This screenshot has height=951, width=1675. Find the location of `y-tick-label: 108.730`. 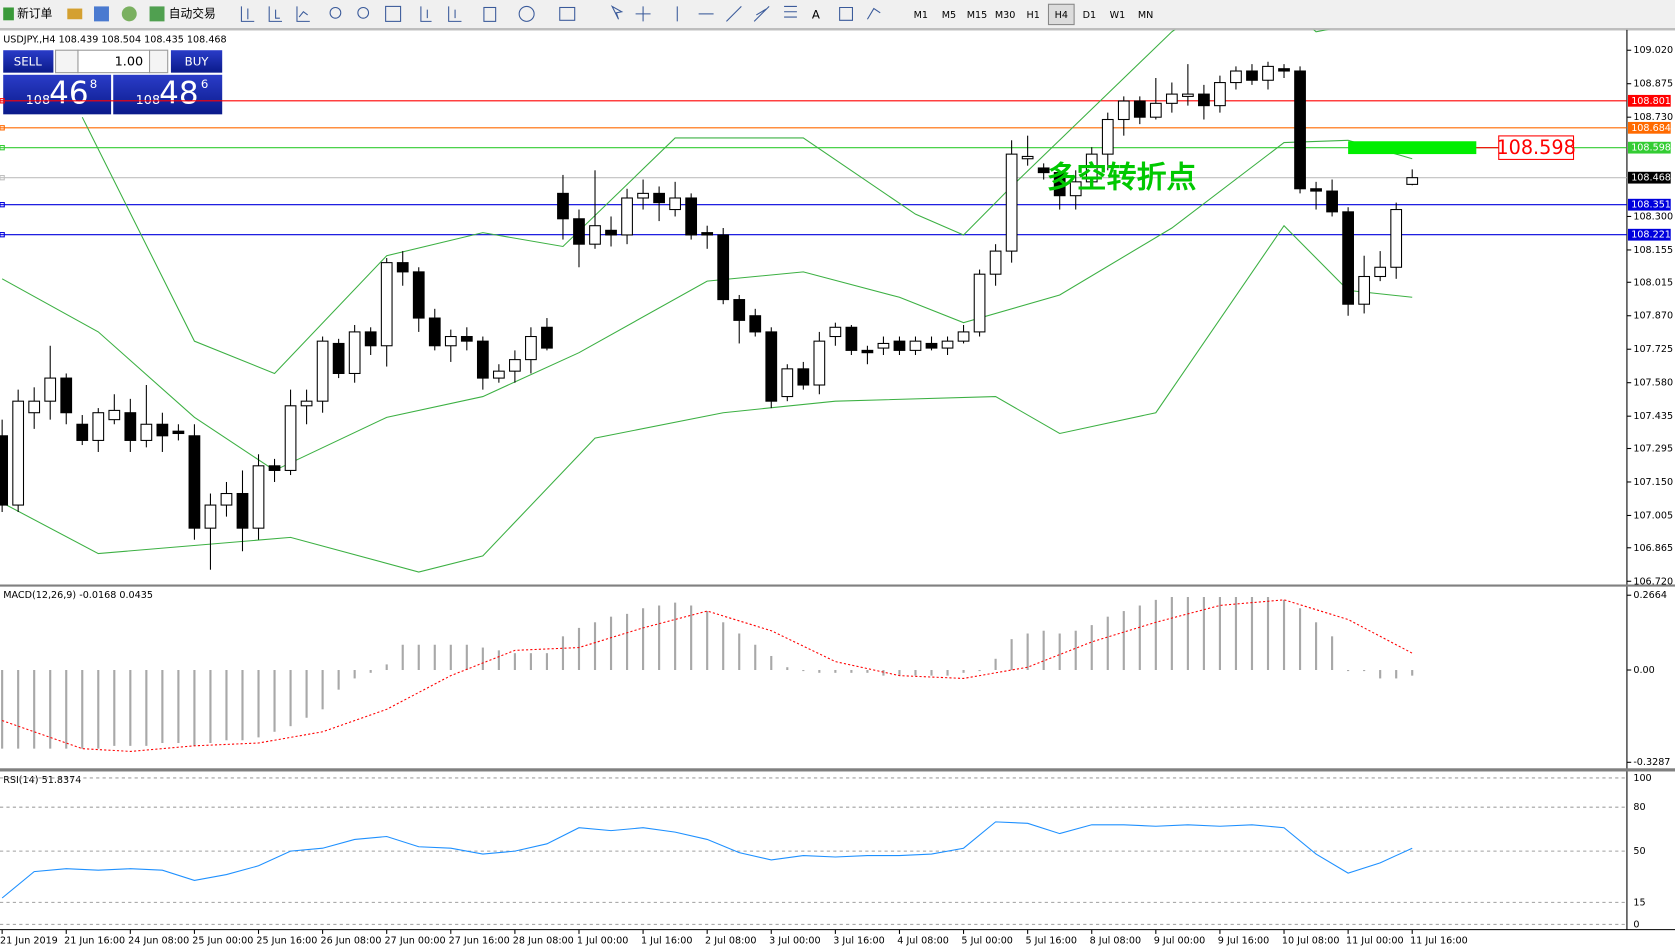

y-tick-label: 108.730 is located at coordinates (1653, 117).